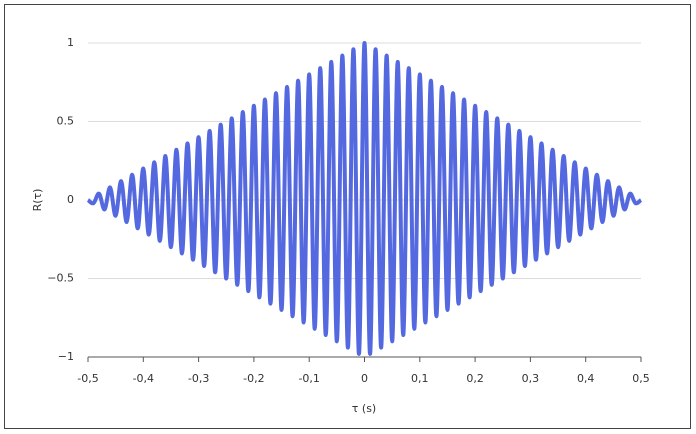  What do you see at coordinates (66, 356) in the screenshot?
I see `y-tick-label: −1` at bounding box center [66, 356].